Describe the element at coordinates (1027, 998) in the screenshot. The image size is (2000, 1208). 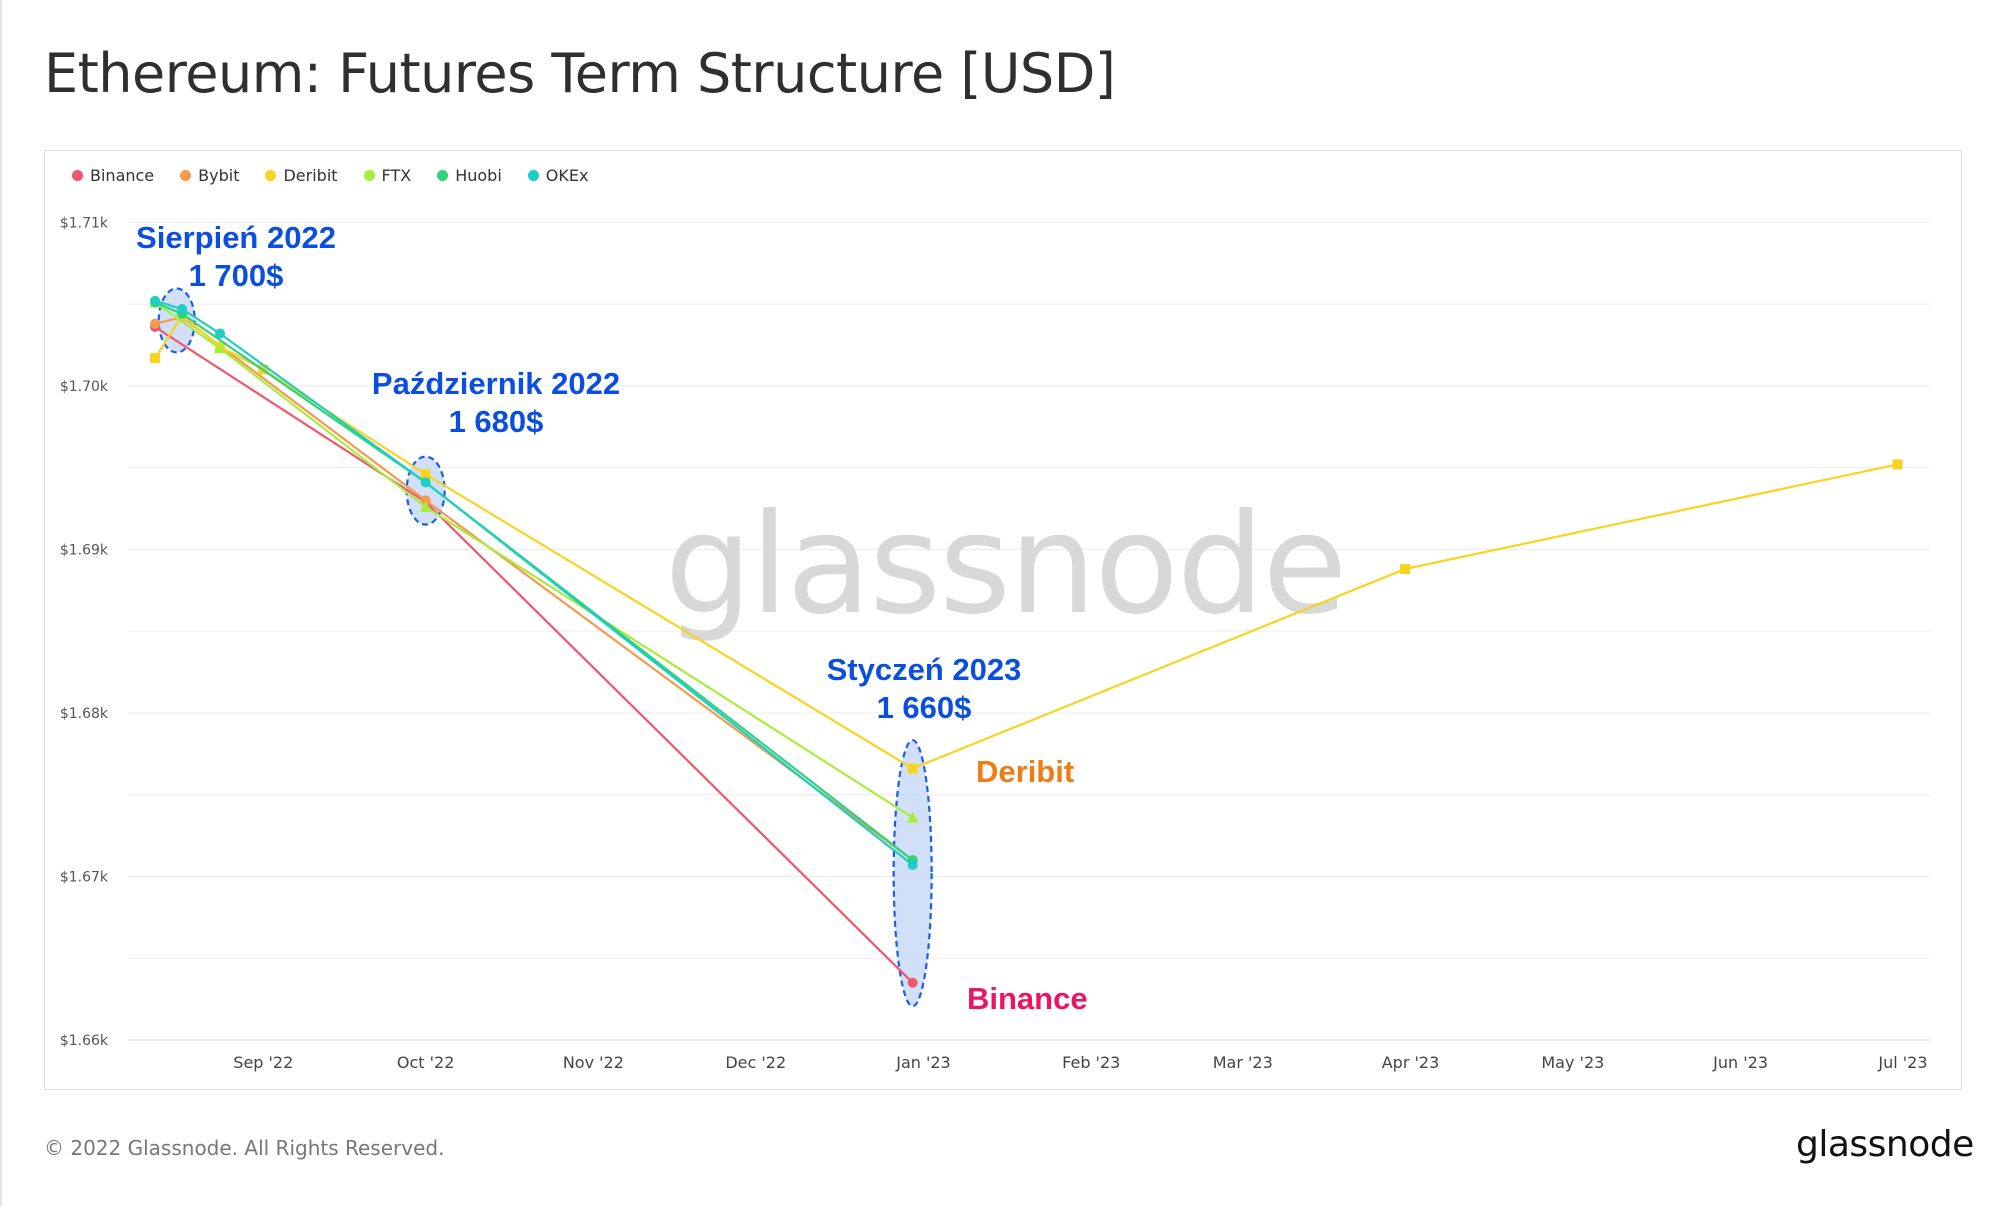
I see `annotation-binance-line: Binance` at that location.